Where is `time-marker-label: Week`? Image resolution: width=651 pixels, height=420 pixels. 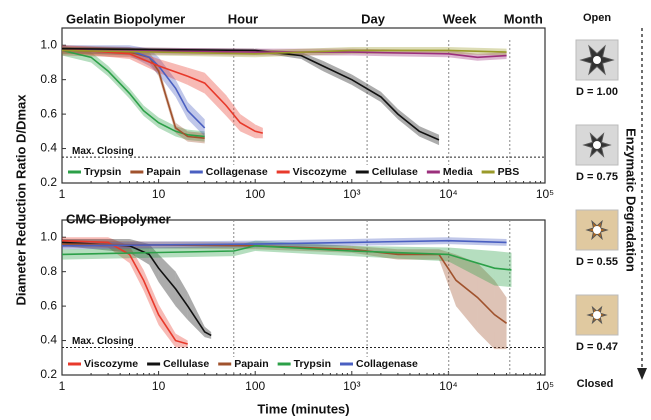 time-marker-label: Week is located at coordinates (460, 18).